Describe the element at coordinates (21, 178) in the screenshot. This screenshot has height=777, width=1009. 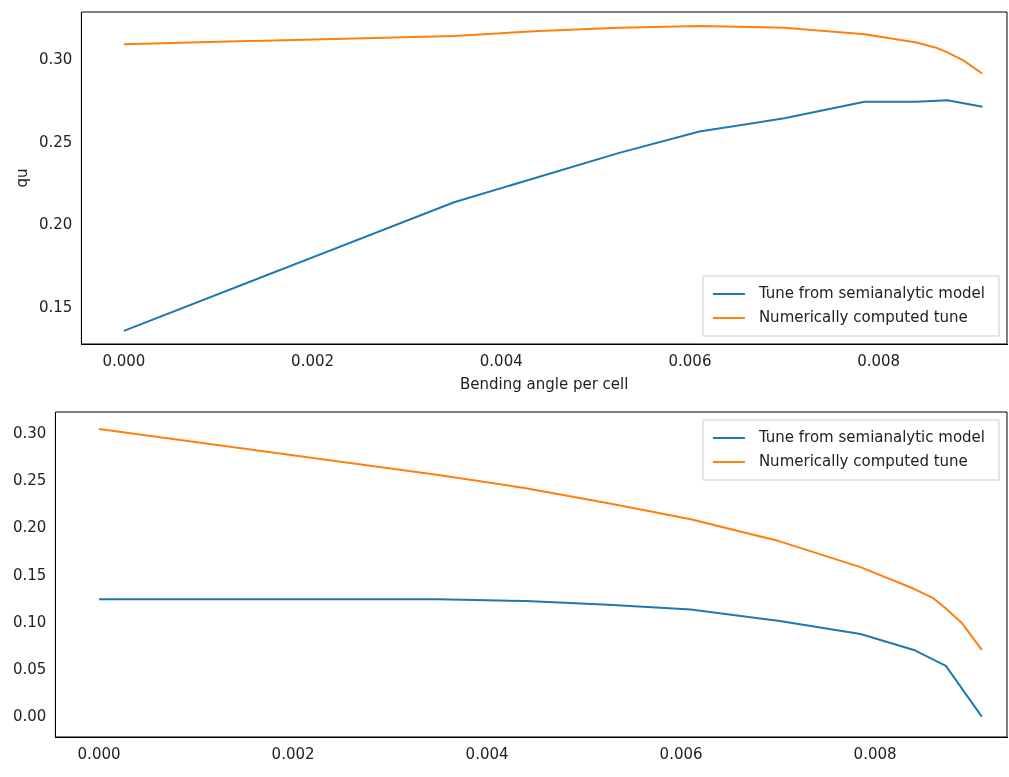
I see `y-axis-title: qu` at that location.